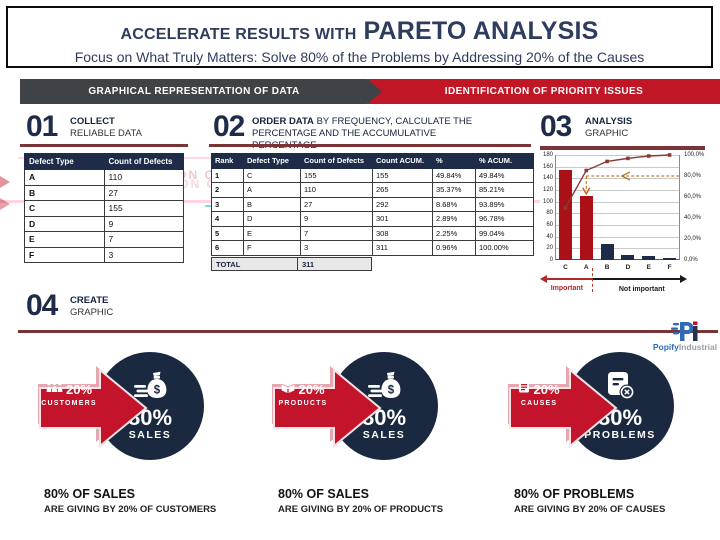 The height and width of the screenshot is (540, 720). Describe the element at coordinates (669, 267) in the screenshot. I see `x-axis-label-F: F` at that location.